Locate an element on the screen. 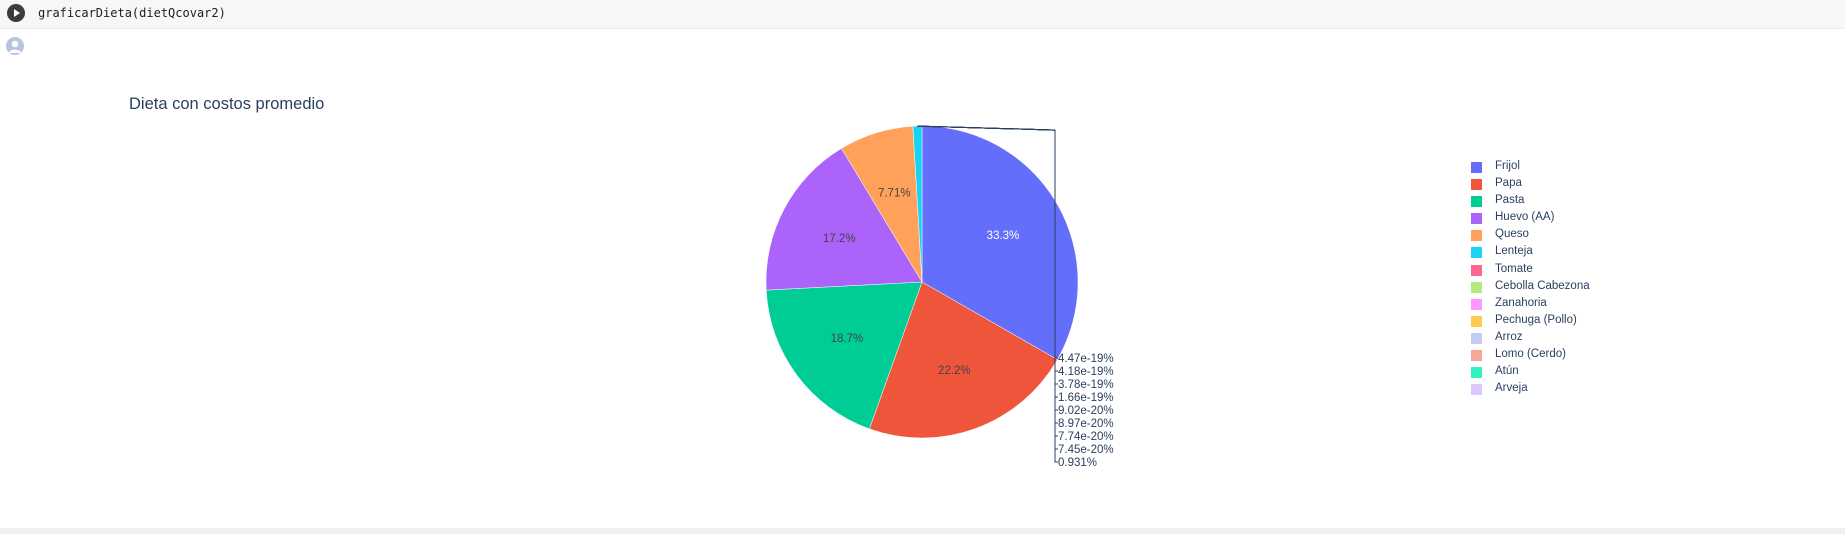 The height and width of the screenshot is (534, 1845). legend-label: Queso is located at coordinates (1512, 234).